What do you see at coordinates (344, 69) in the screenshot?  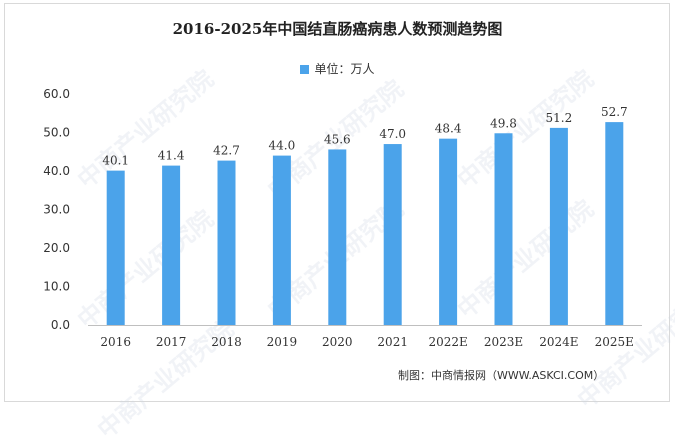 I see `legend-label: 单位：万人` at bounding box center [344, 69].